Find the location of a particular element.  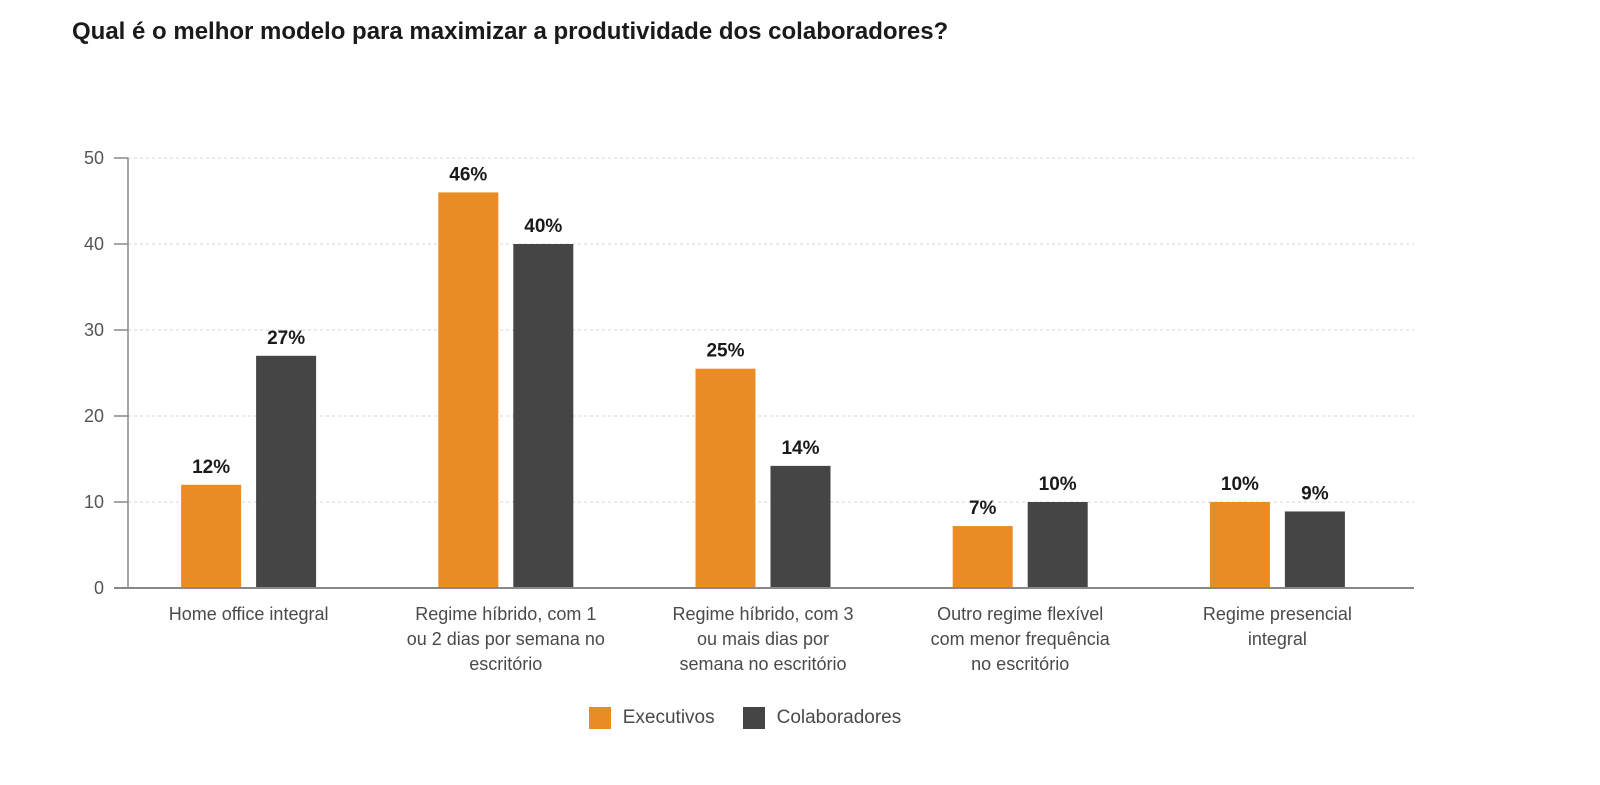

legend-item-executivos: Executivos is located at coordinates (651, 718).